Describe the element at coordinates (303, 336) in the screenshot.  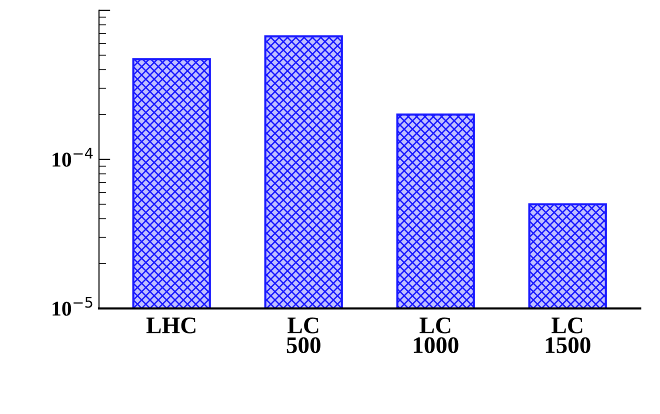
I see `x-tick-label: LC 500` at that location.